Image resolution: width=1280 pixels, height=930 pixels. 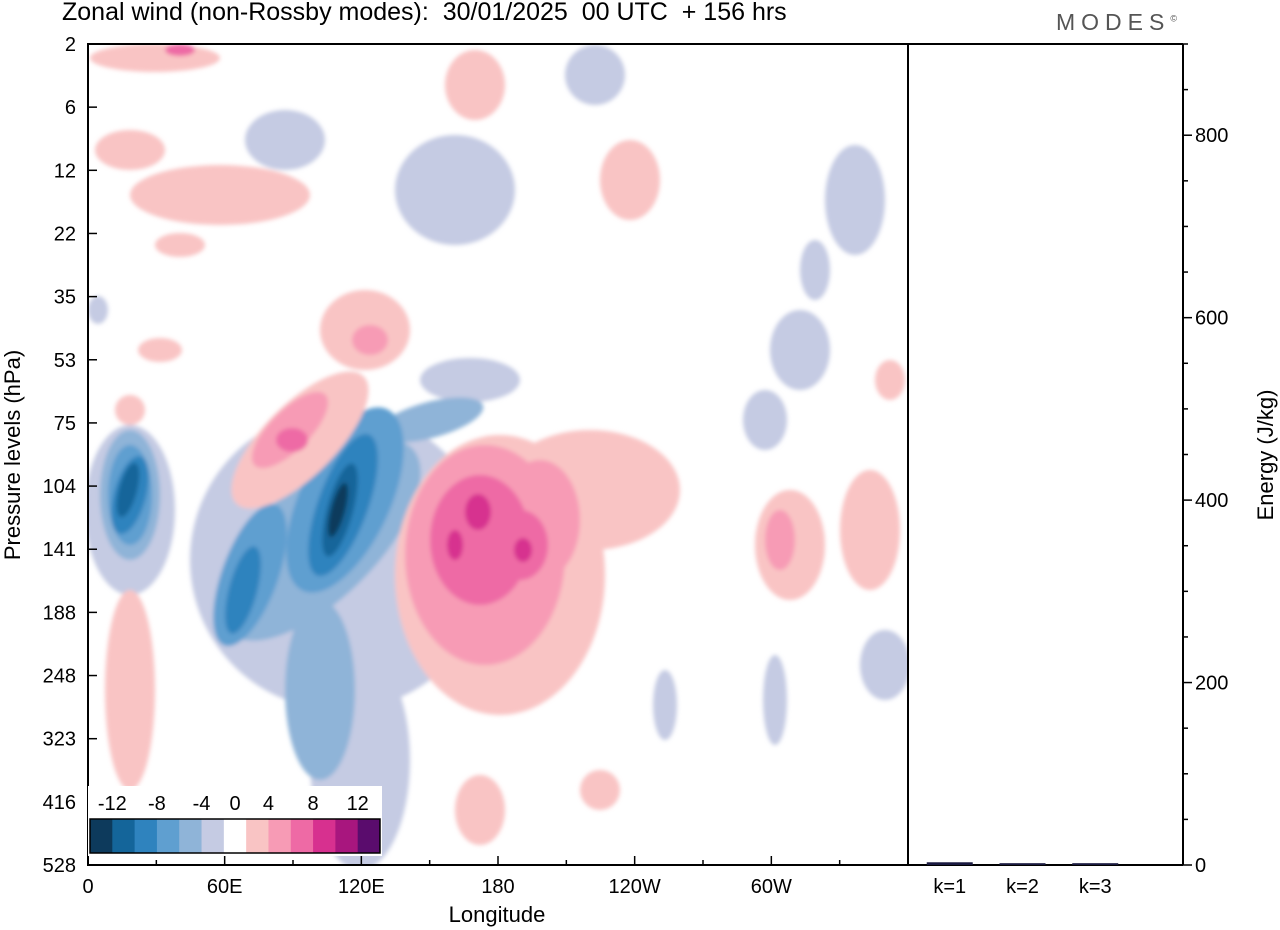 What do you see at coordinates (361, 887) in the screenshot?
I see `x-tick-label: 120E` at bounding box center [361, 887].